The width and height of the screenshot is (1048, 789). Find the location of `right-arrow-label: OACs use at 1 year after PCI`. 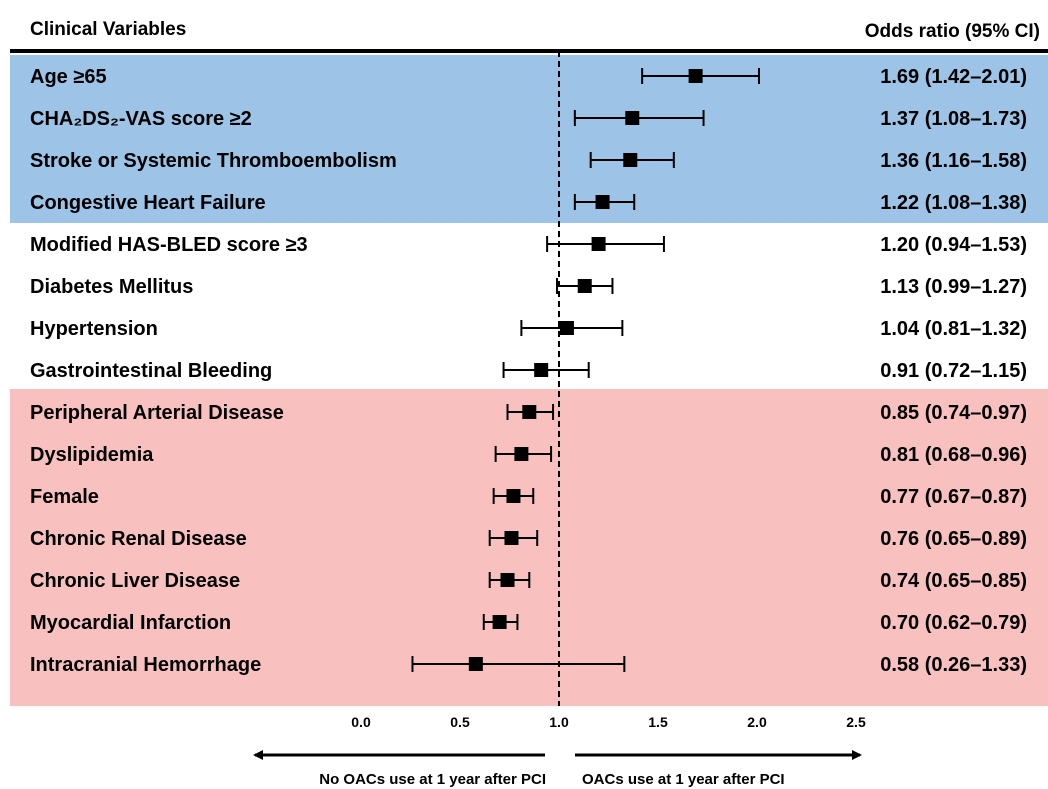

right-arrow-label: OACs use at 1 year after PCI is located at coordinates (683, 779).